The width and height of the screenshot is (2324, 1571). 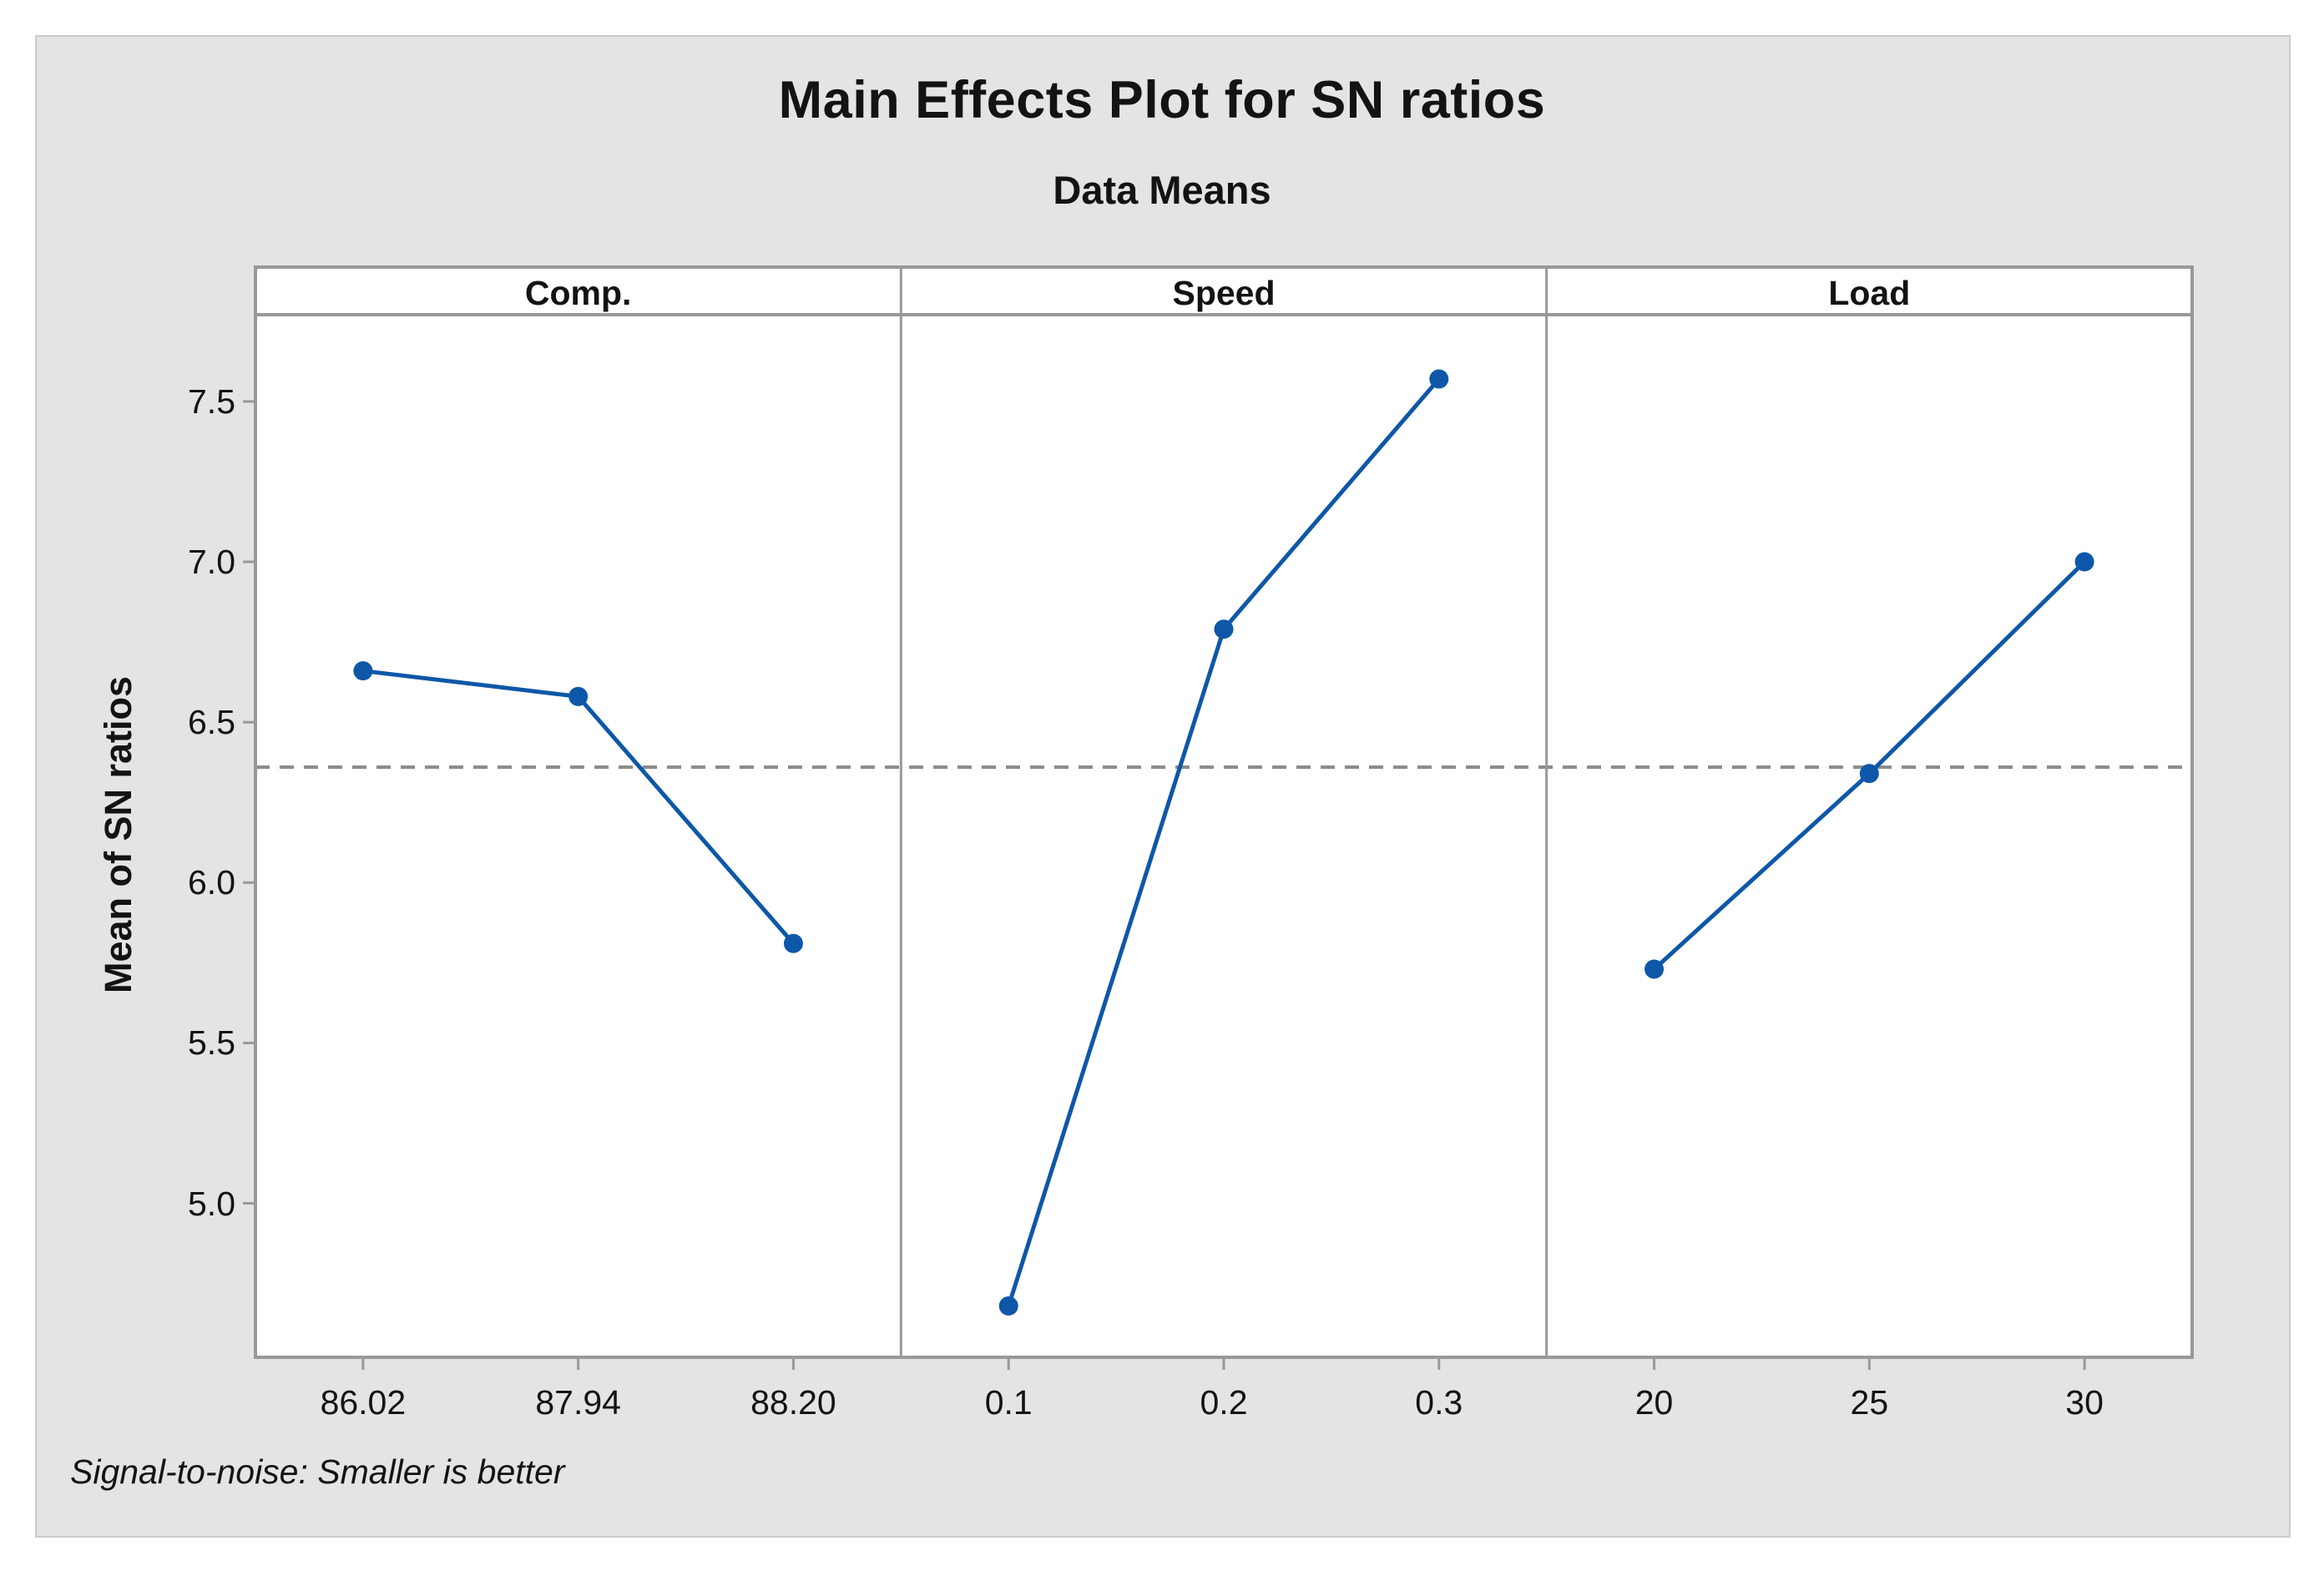 What do you see at coordinates (118, 834) in the screenshot?
I see `y-axis-title: Mean of SN ratios` at bounding box center [118, 834].